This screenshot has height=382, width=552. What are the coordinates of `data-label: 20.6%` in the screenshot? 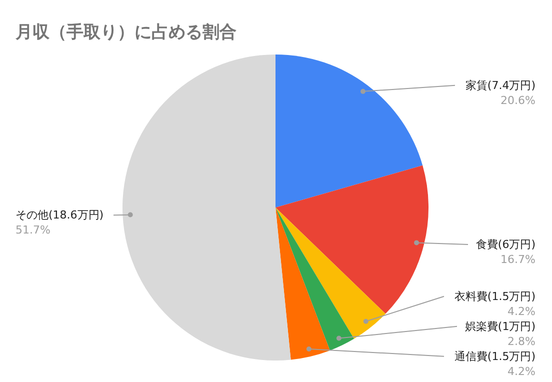 It's located at (518, 100).